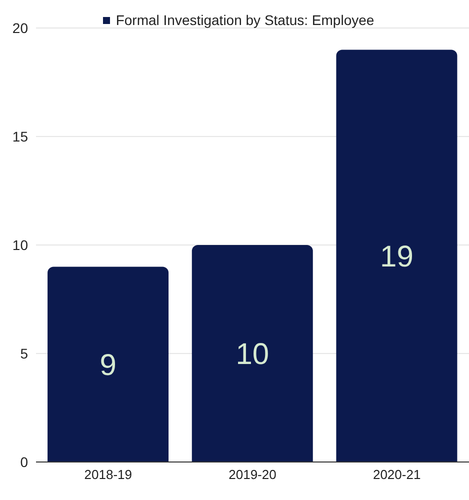 The height and width of the screenshot is (500, 469). I want to click on data-label: 9, so click(108, 365).